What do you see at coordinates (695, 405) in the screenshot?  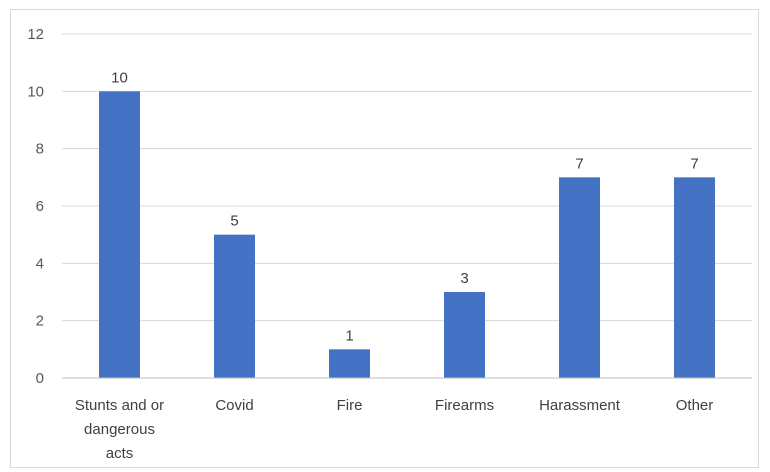 I see `category-label-5: Other` at bounding box center [695, 405].